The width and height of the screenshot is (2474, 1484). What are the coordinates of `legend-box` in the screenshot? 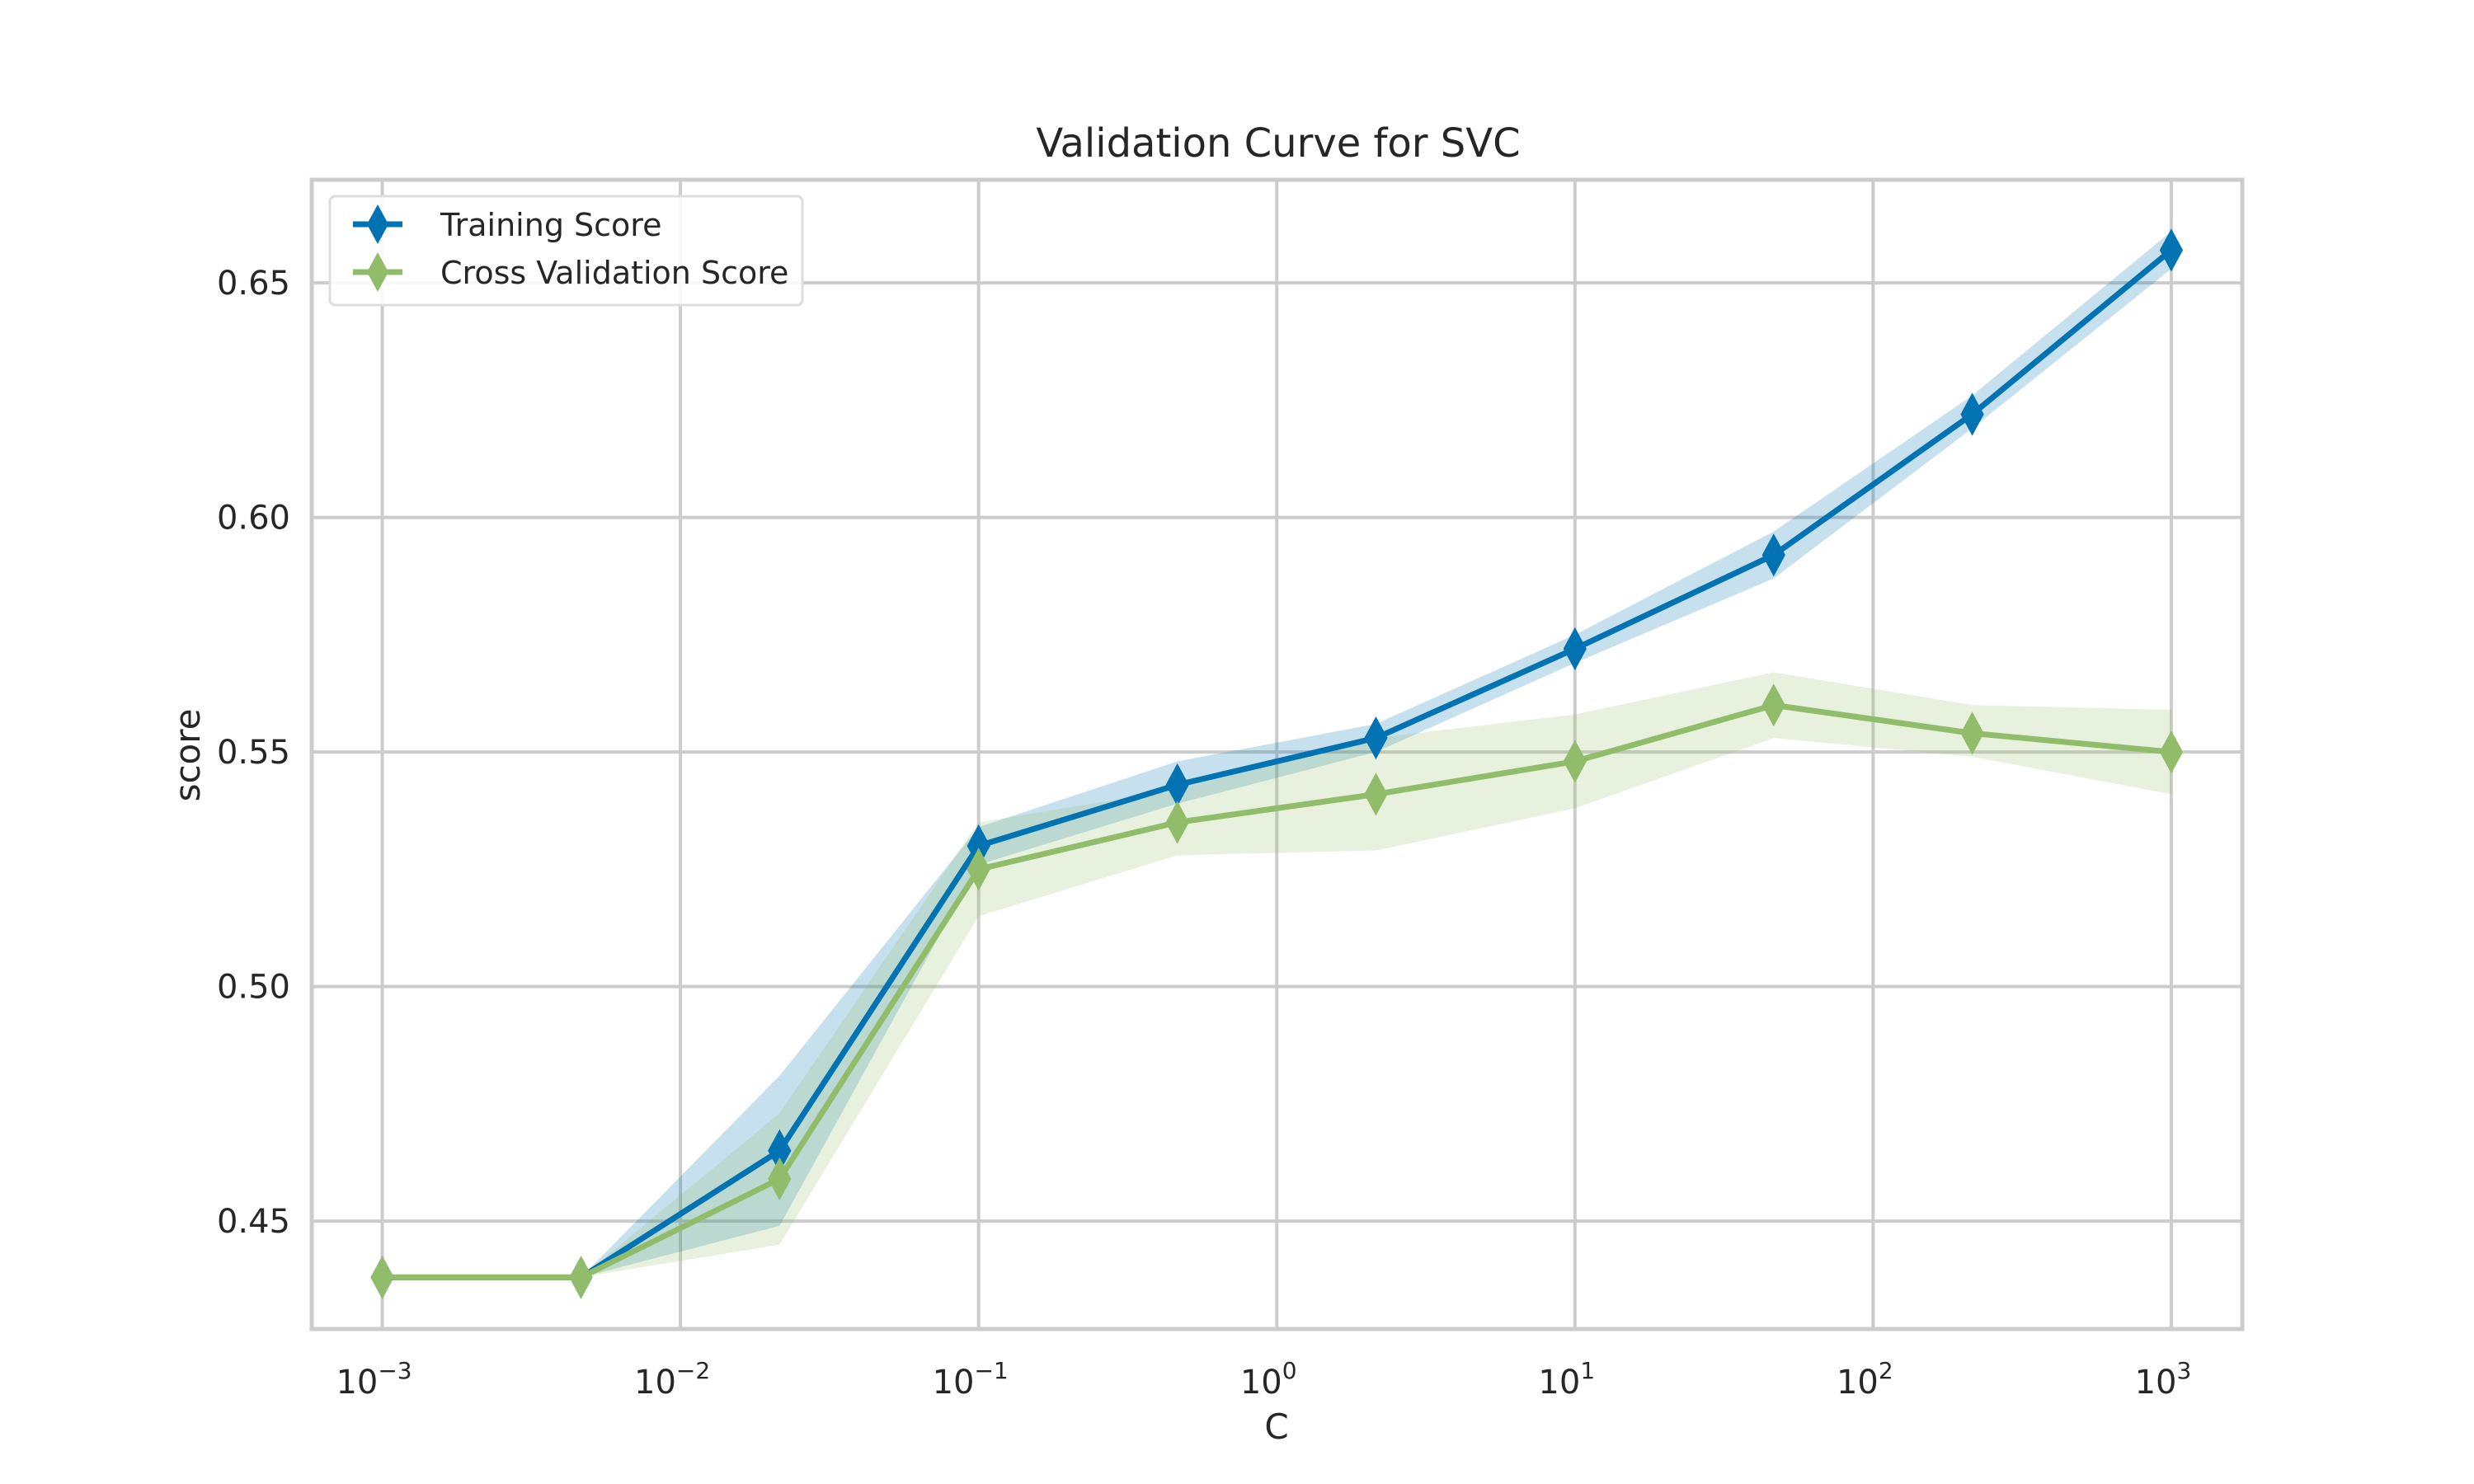 It's located at (566, 251).